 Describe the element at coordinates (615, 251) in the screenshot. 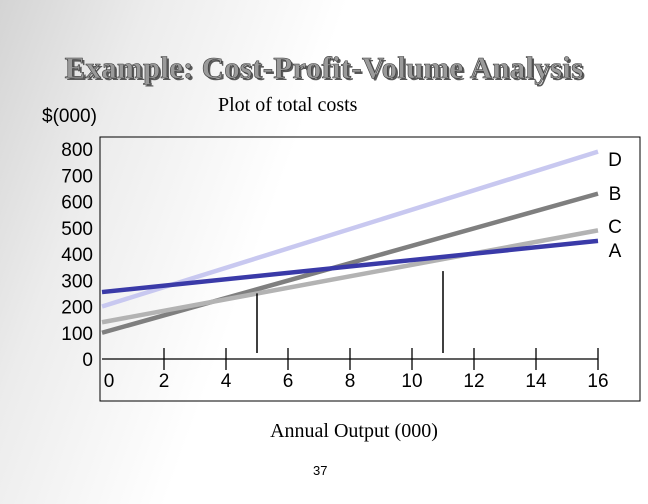

I see `series-label-a: A` at that location.